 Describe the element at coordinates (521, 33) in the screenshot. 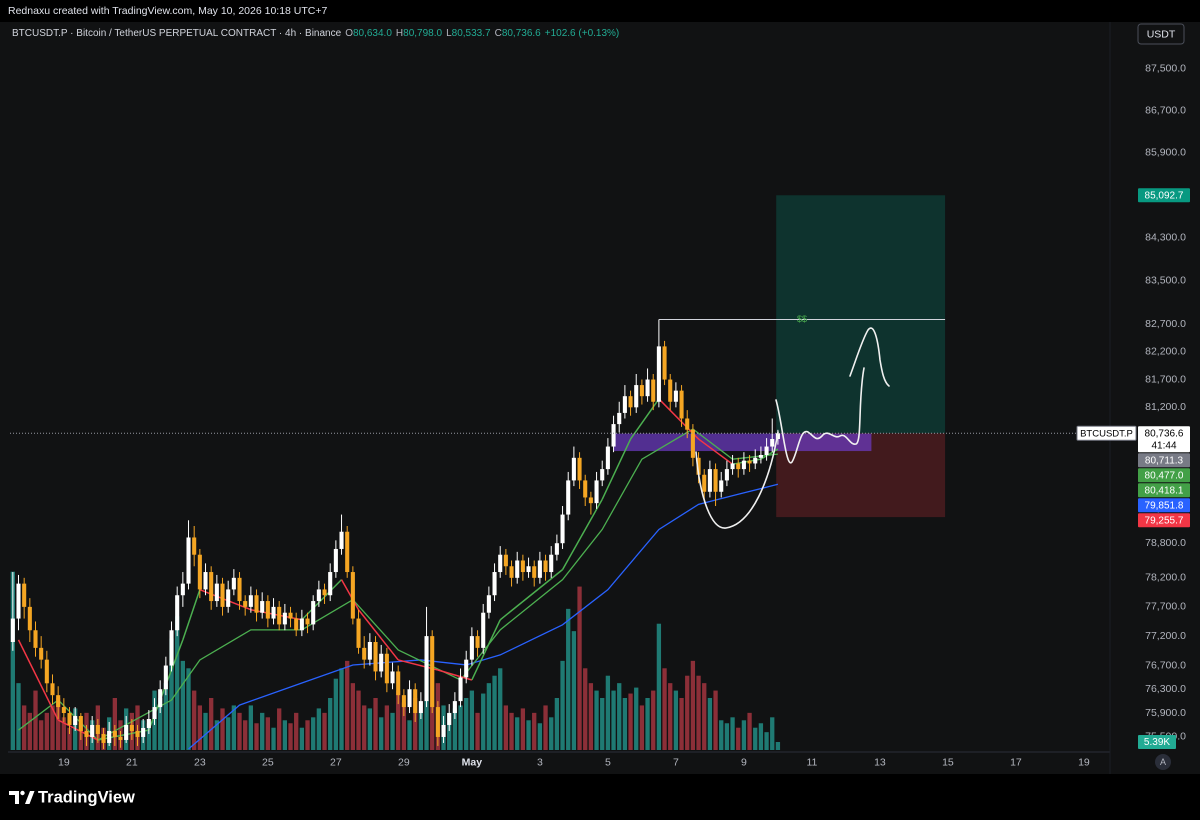

I see `legend-value: 80,736.6` at that location.